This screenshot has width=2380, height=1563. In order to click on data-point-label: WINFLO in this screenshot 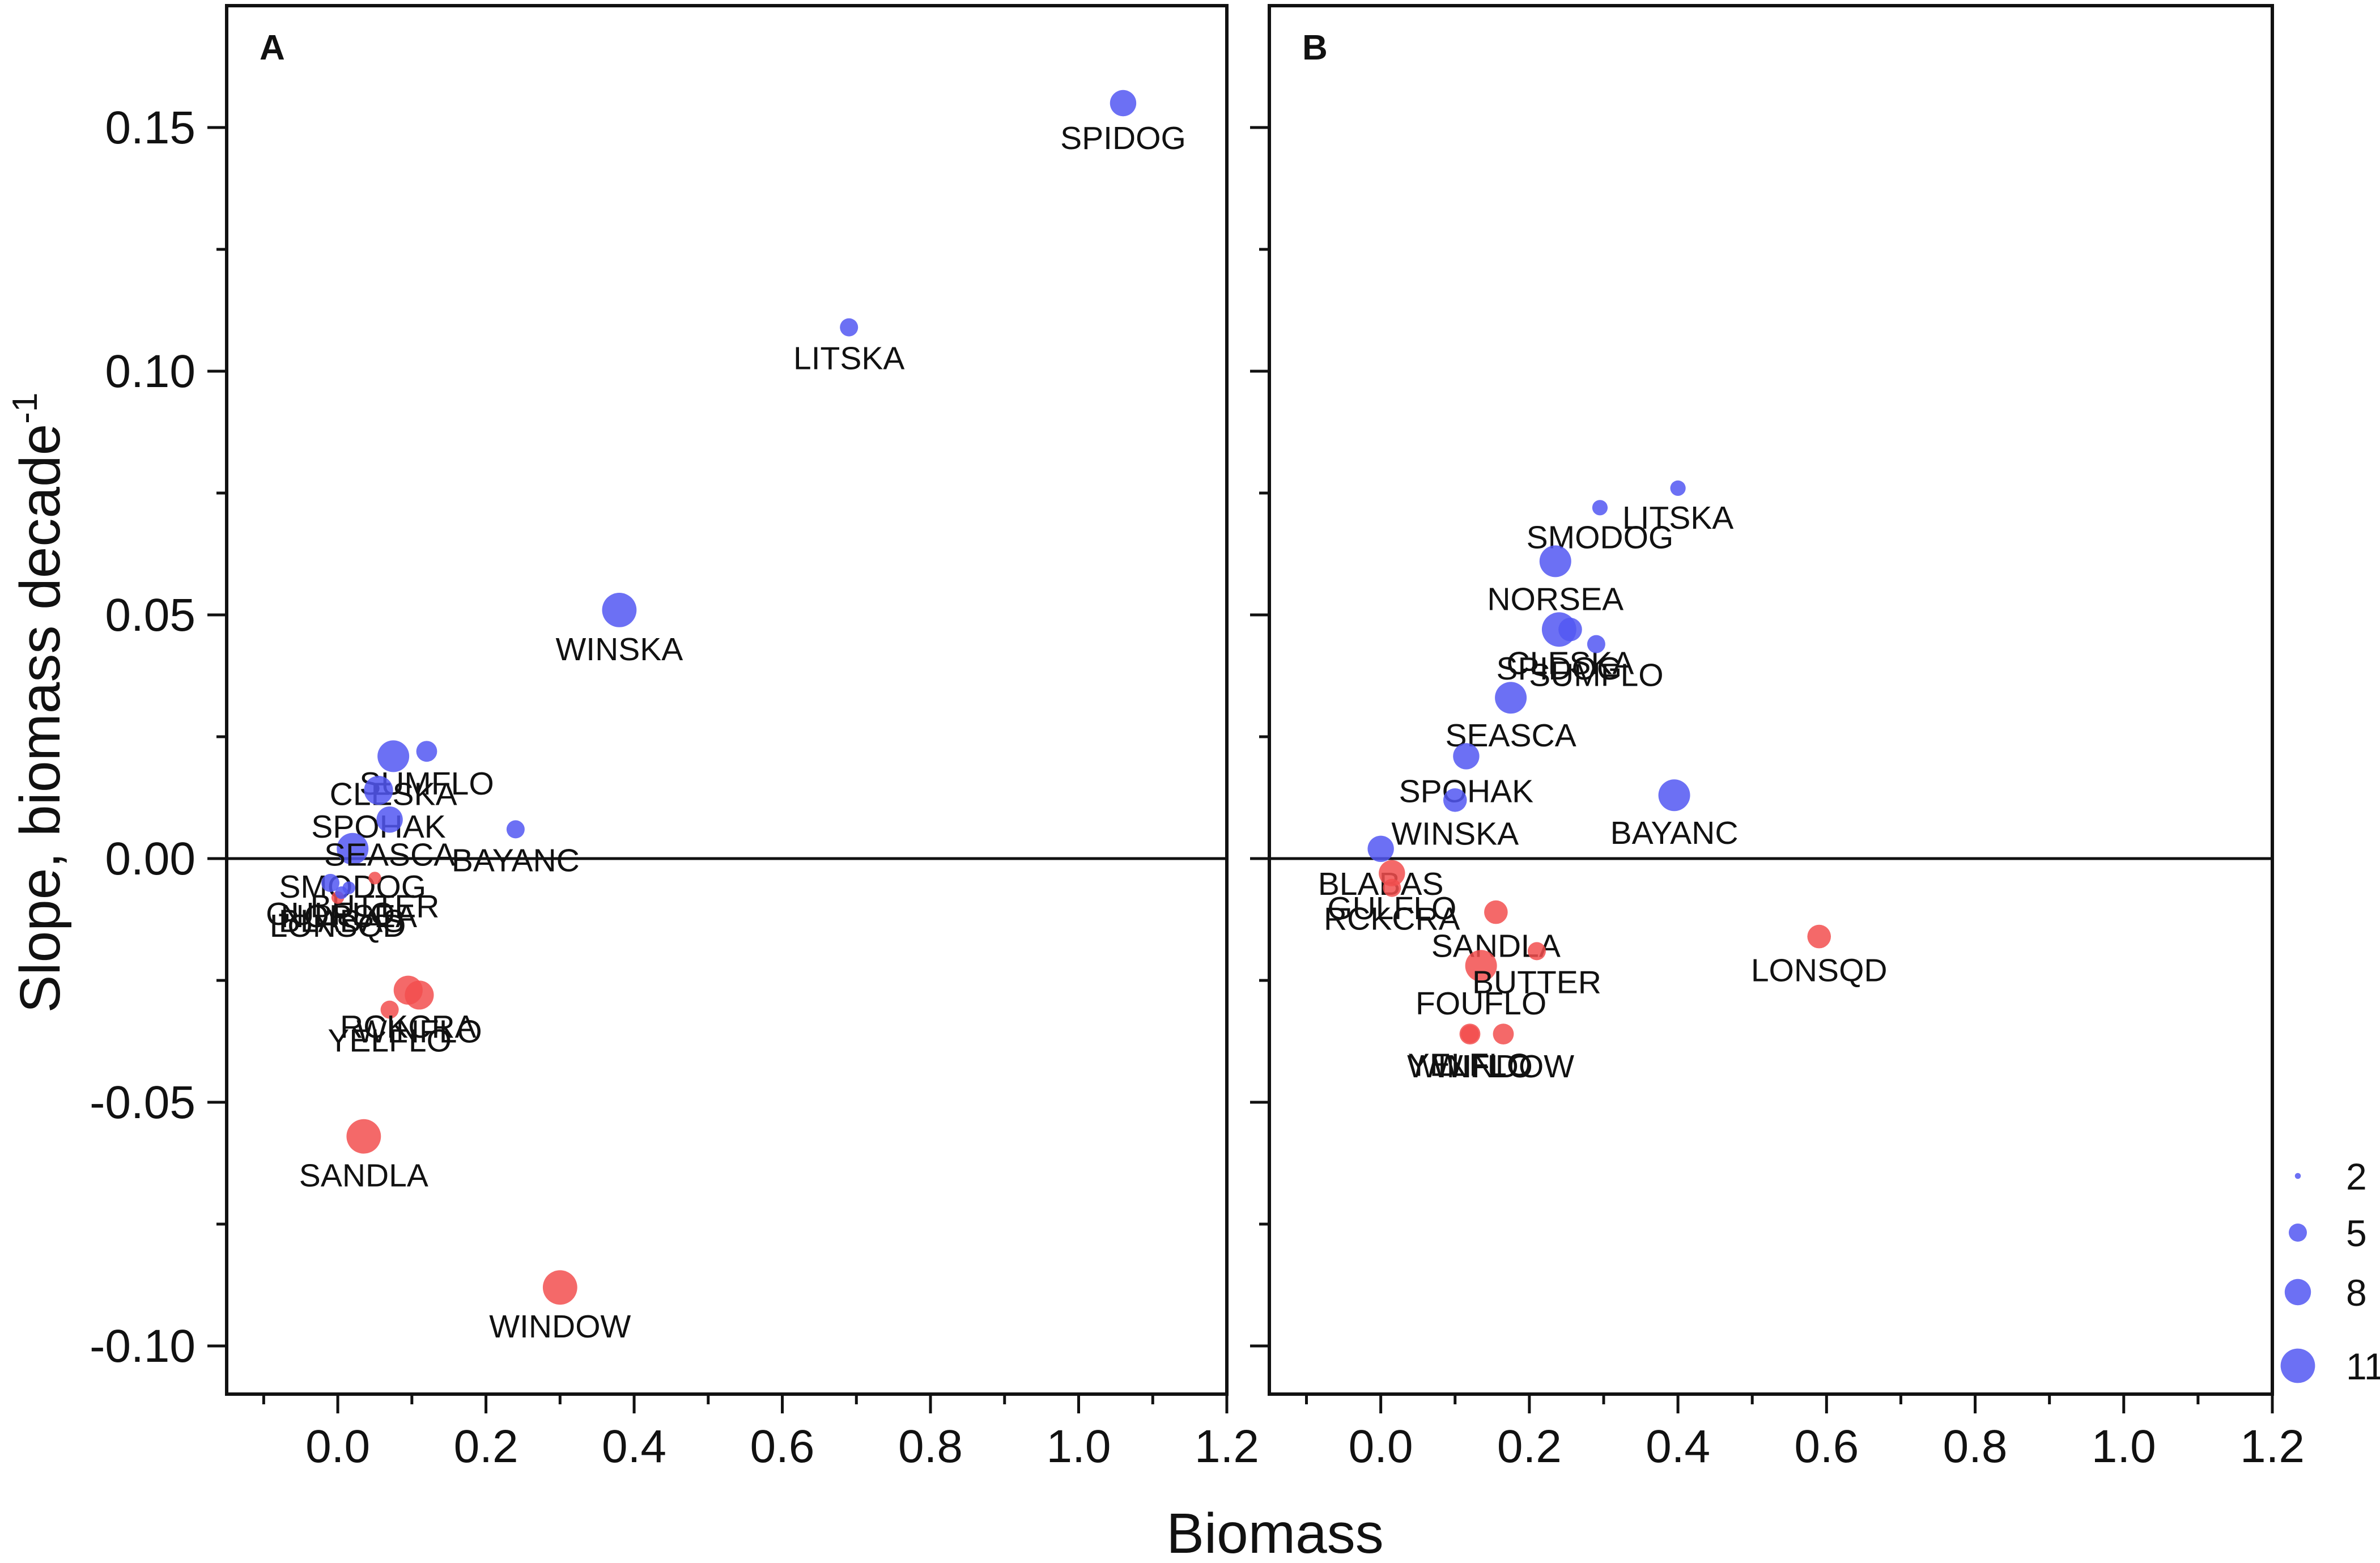, I will do `click(419, 1031)`.